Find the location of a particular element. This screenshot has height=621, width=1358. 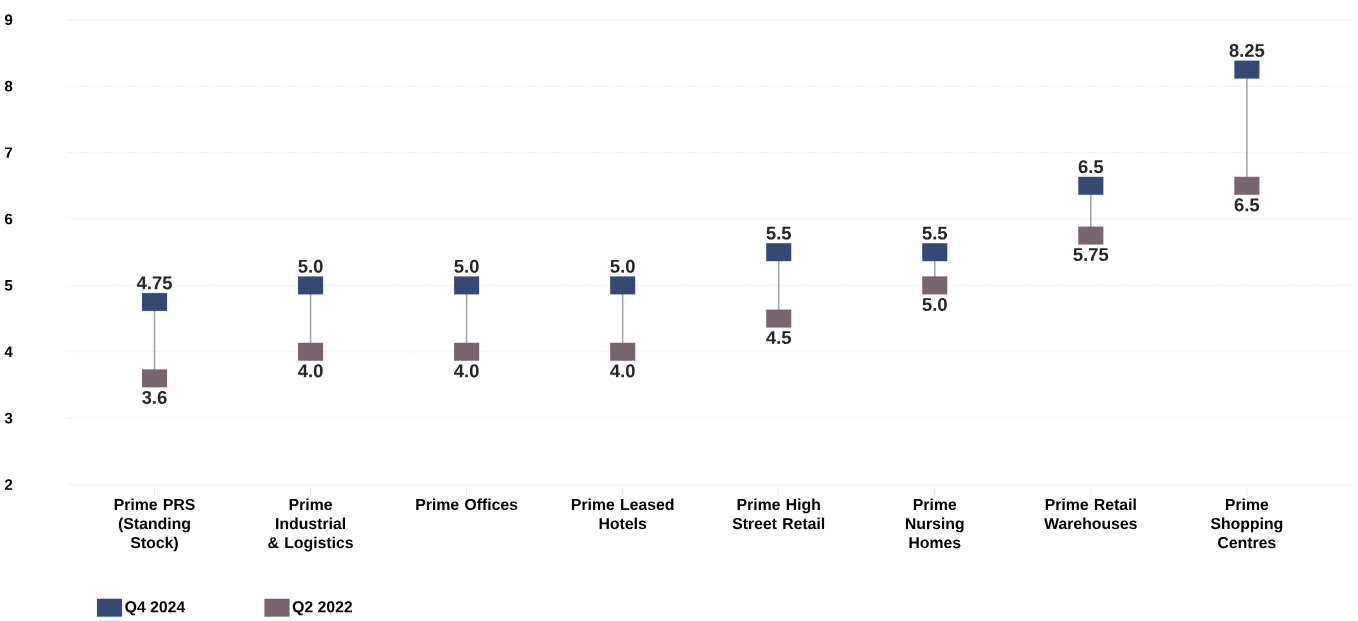

y-tick-label: 4 is located at coordinates (8, 351).